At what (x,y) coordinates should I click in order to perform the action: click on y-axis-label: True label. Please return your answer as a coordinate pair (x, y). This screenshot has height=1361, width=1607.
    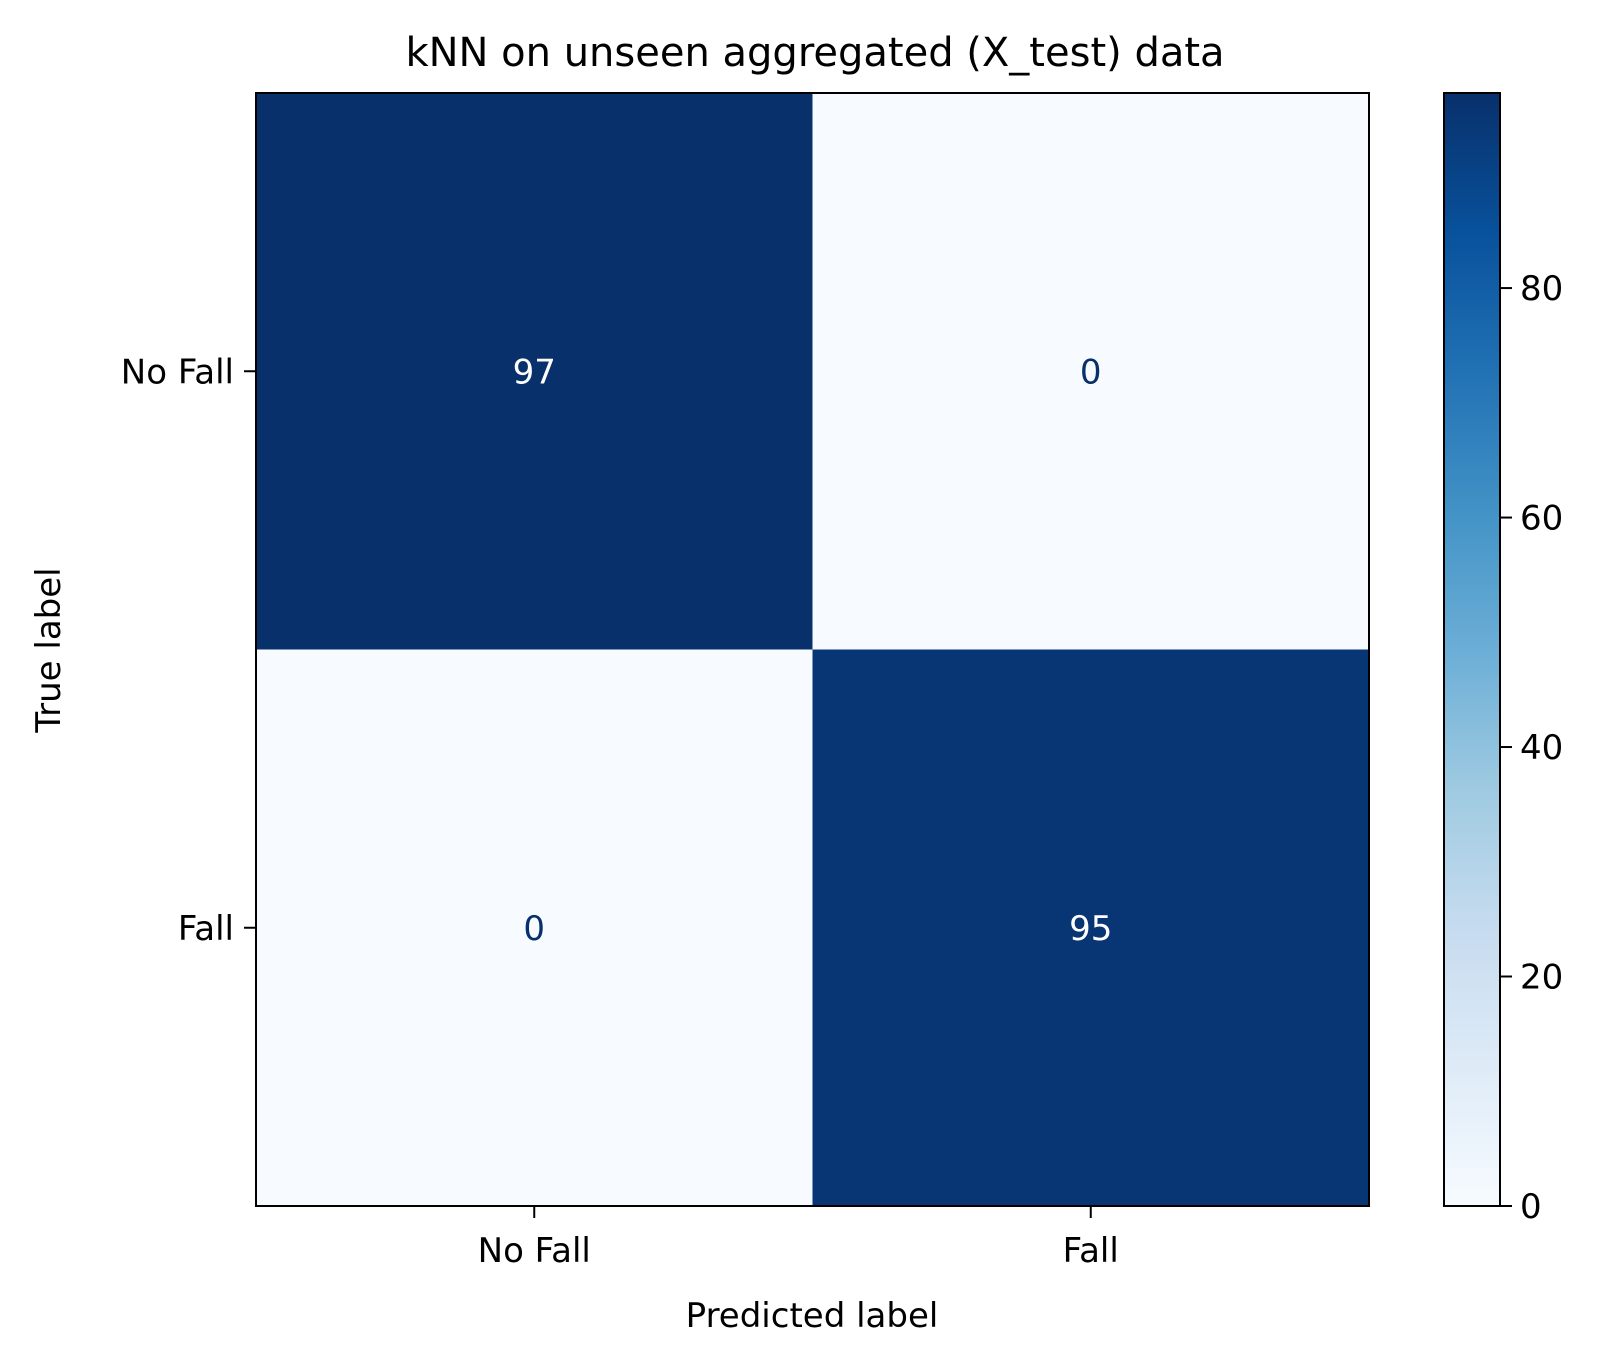
    Looking at the image, I should click on (49, 650).